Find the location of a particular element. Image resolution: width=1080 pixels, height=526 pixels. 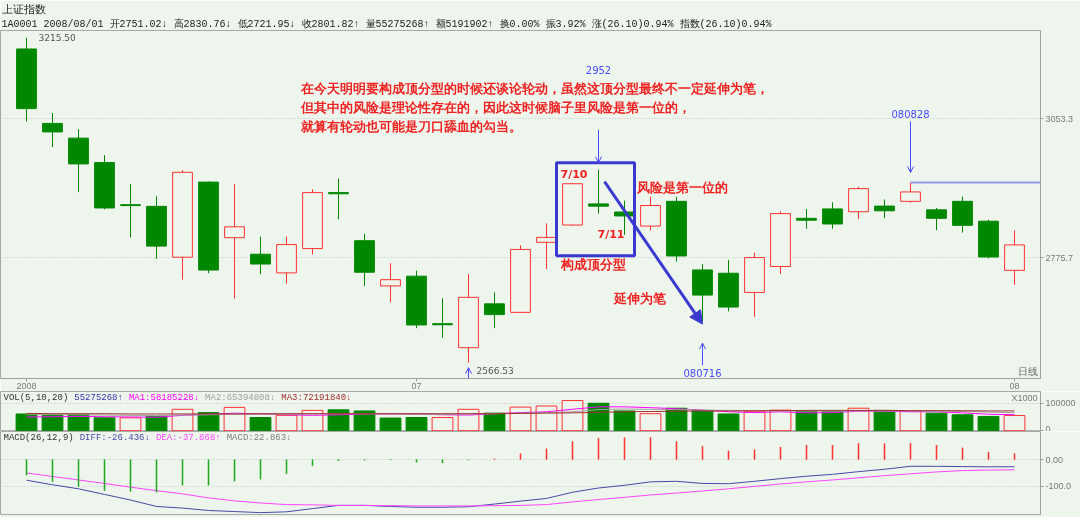

x-tick-label: 08 is located at coordinates (1014, 385).